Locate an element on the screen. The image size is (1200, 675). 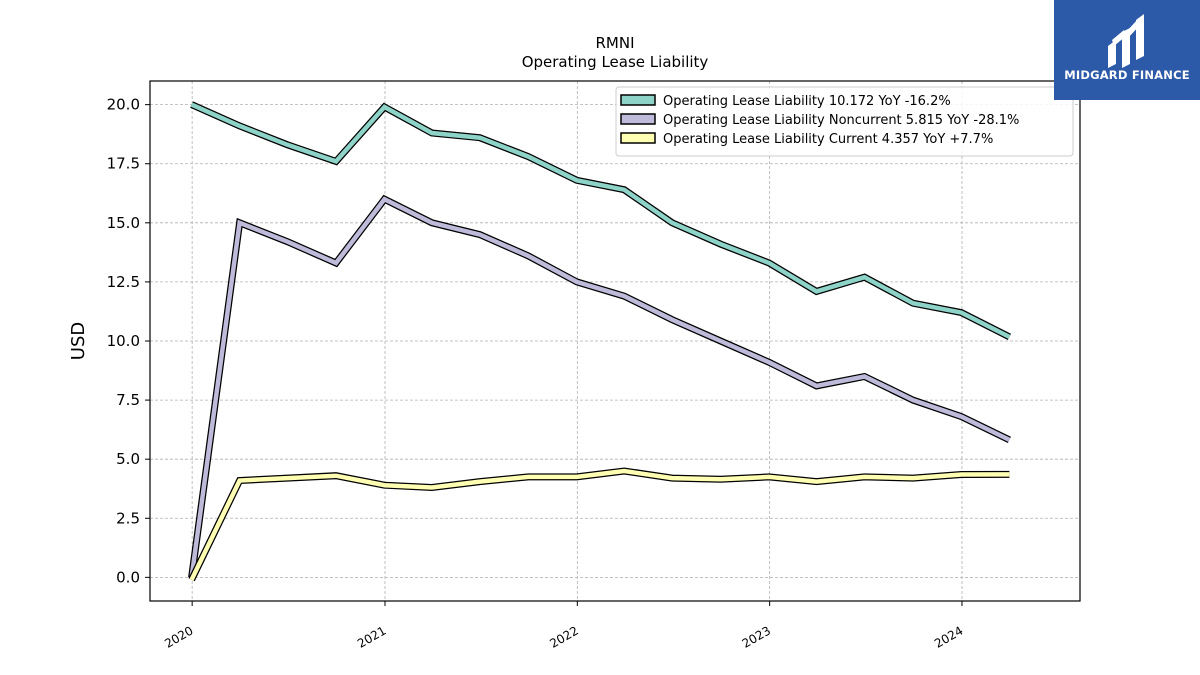
y-tick-label: 2.5 is located at coordinates (128, 518).